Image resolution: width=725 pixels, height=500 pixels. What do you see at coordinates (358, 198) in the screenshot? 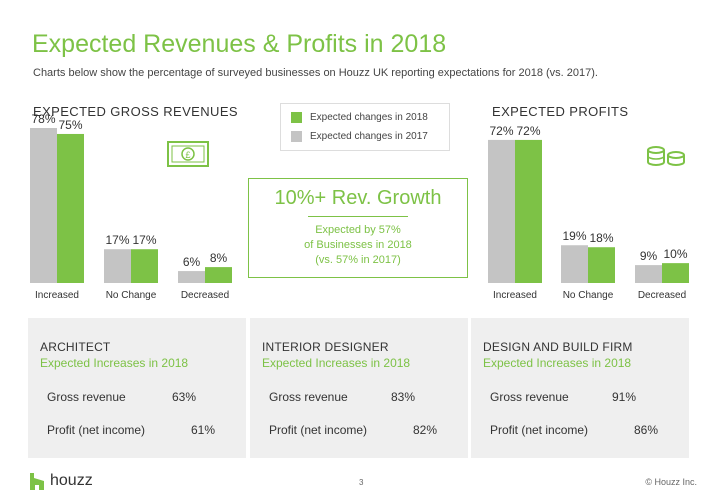
I see `callout-headline: 10%+ Rev. Growth` at bounding box center [358, 198].